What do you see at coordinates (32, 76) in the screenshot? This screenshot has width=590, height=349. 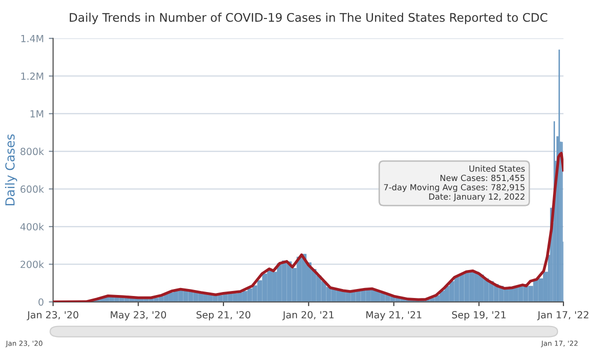 I see `y-tick-label: 1.2M` at bounding box center [32, 76].